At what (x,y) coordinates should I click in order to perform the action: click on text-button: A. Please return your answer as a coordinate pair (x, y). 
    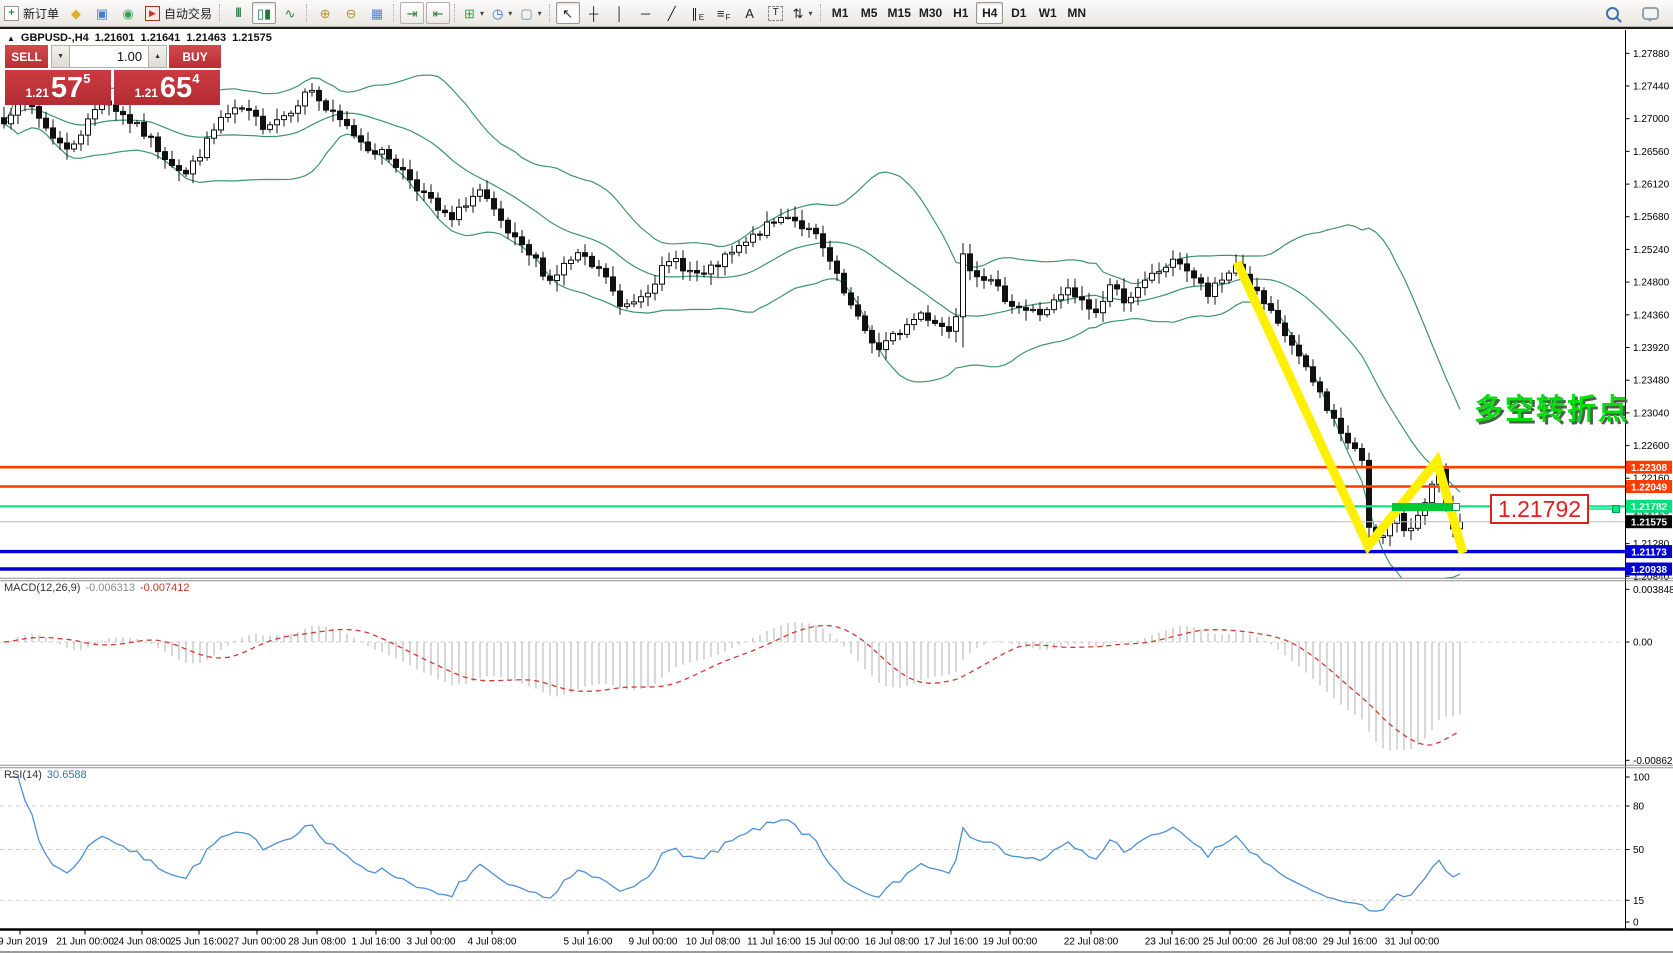
    Looking at the image, I should click on (750, 13).